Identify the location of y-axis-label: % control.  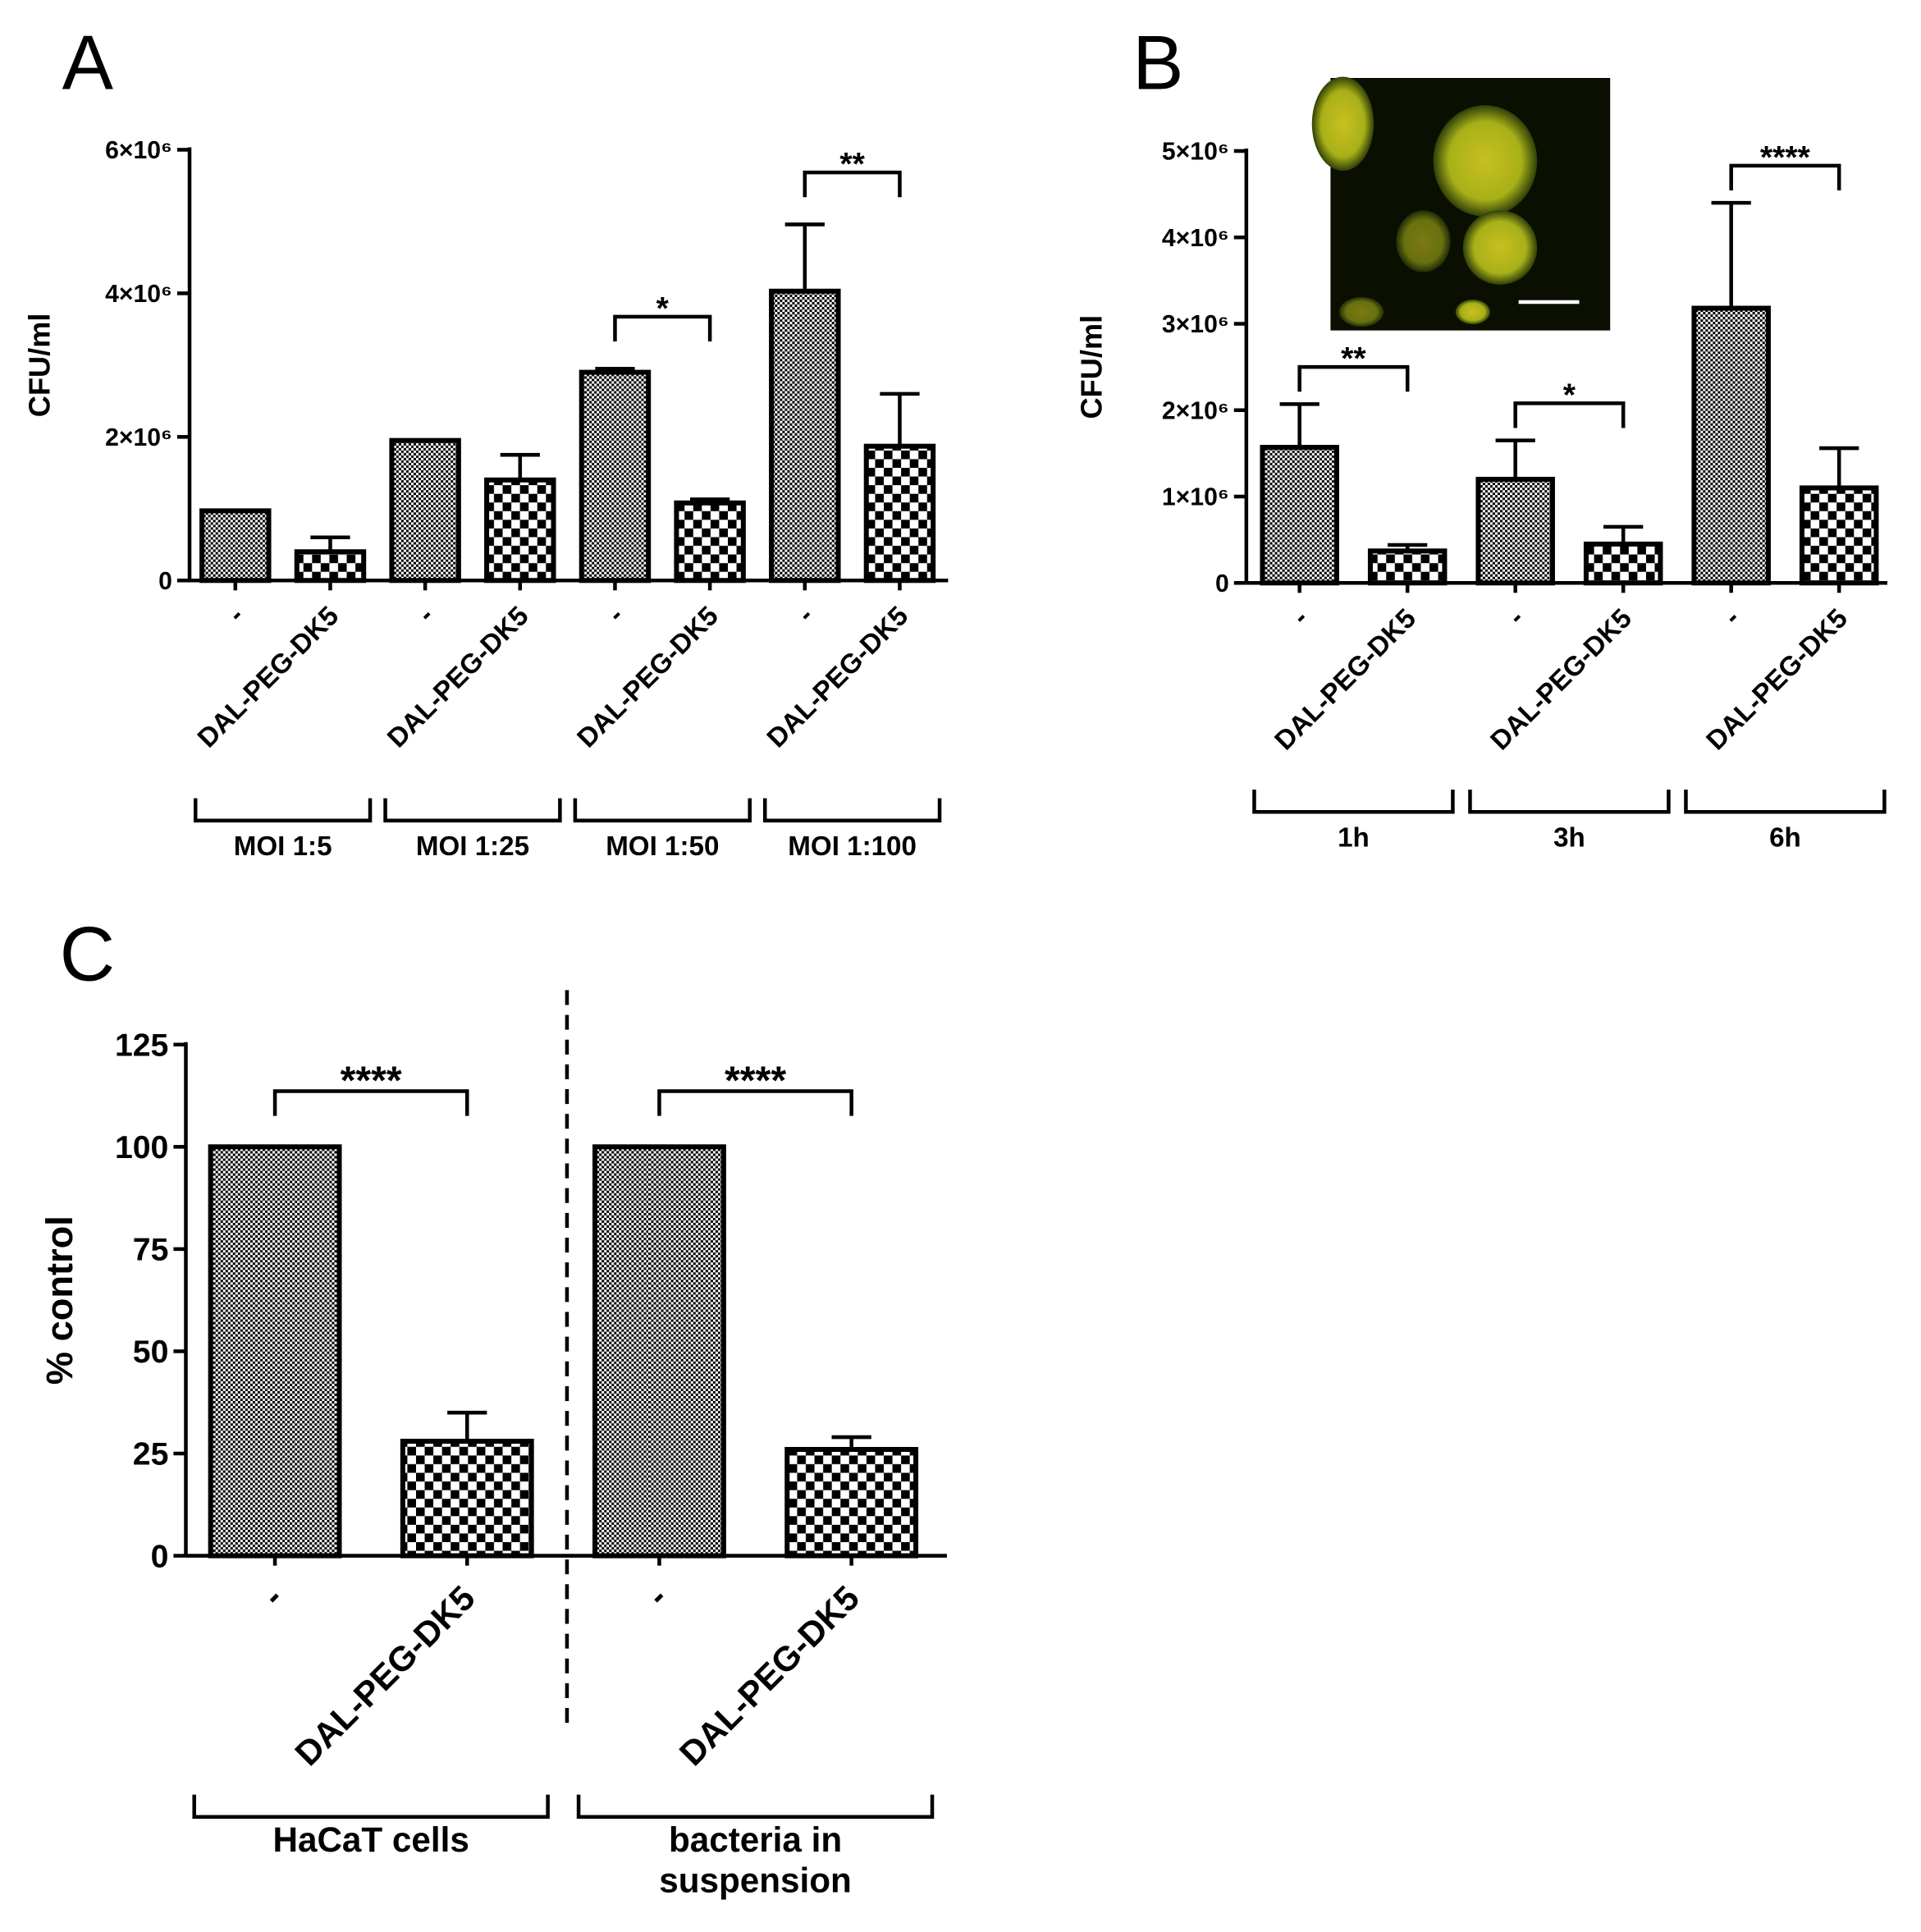
(60, 1301).